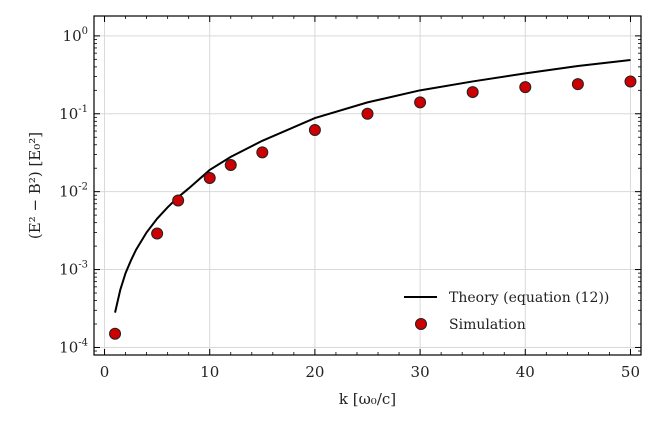 The height and width of the screenshot is (426, 664). I want to click on legend: Theory (equation (12)) Simulation, so click(506, 311).